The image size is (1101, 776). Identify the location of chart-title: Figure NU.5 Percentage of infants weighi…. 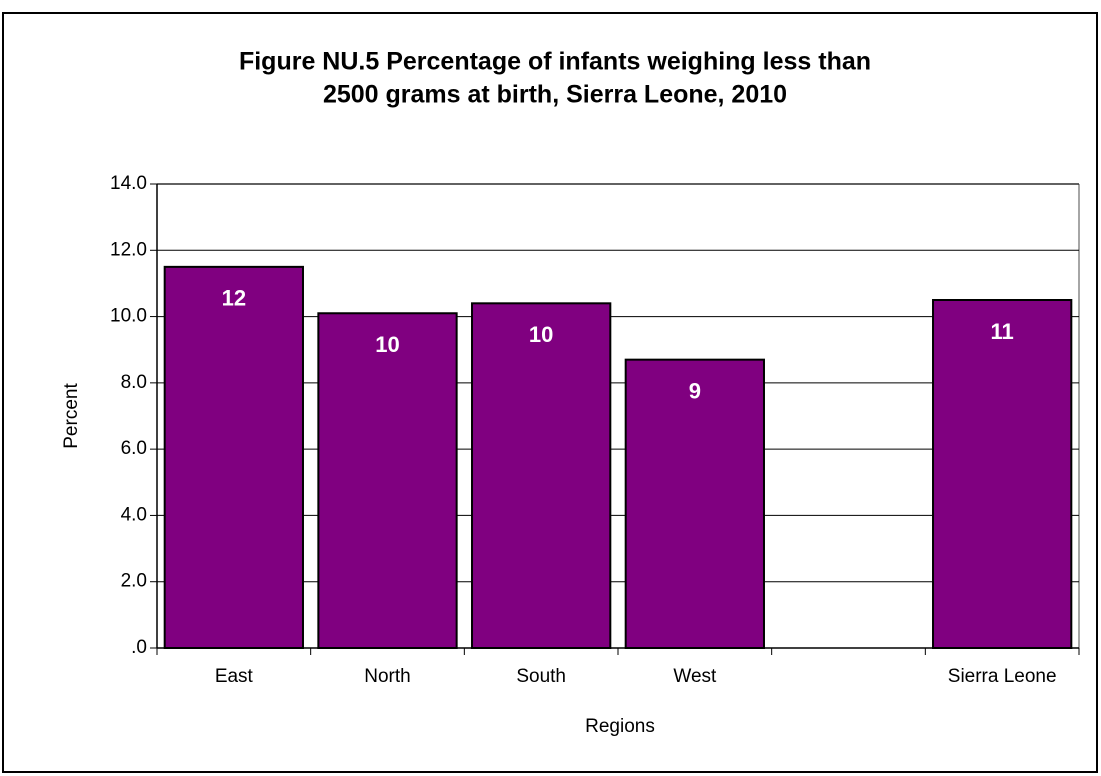
(555, 62).